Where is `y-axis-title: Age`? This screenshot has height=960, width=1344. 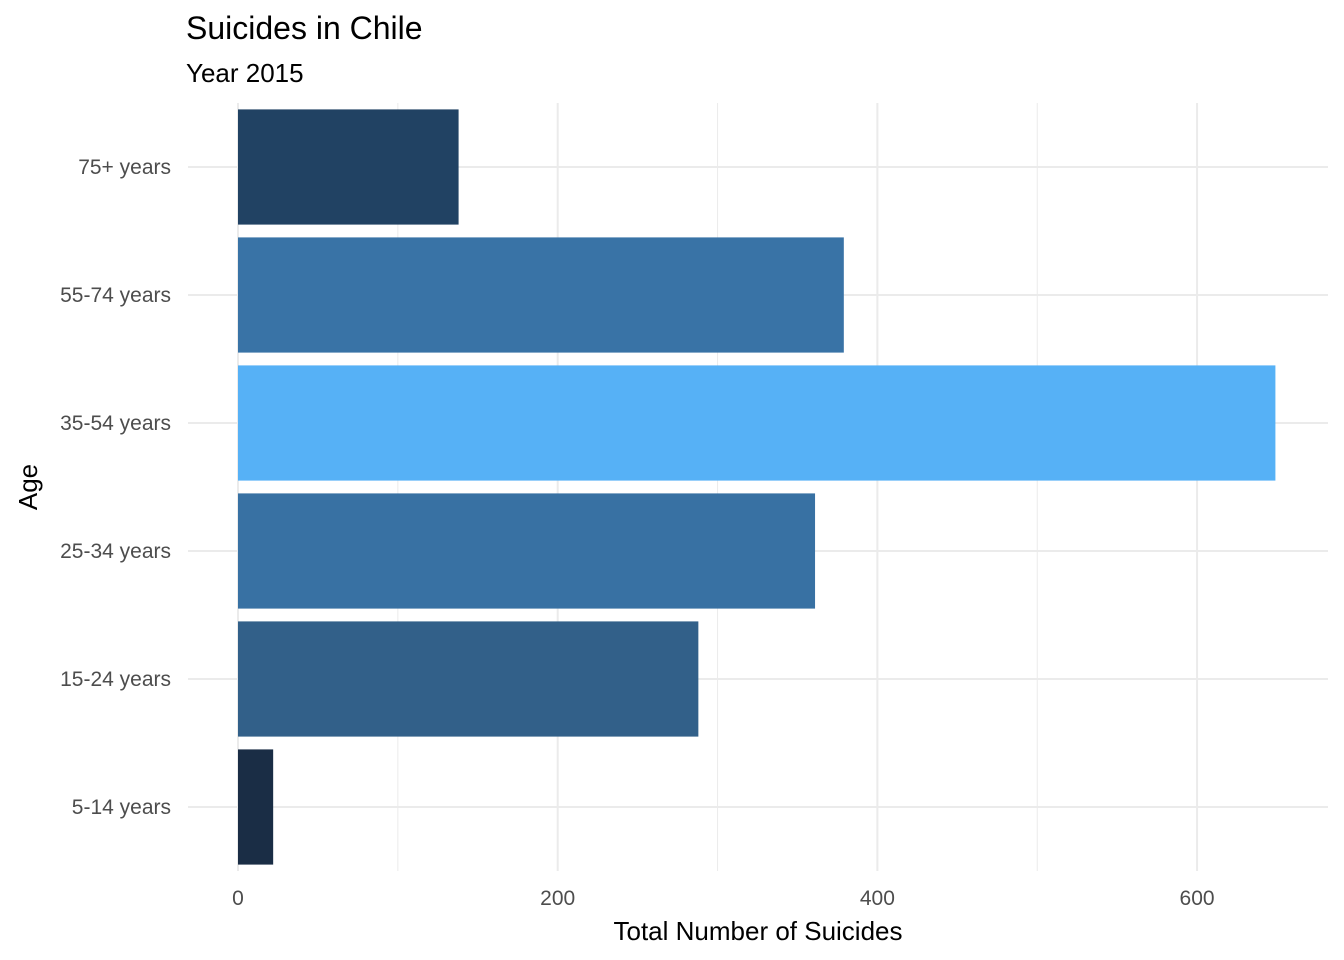
y-axis-title: Age is located at coordinates (28, 487).